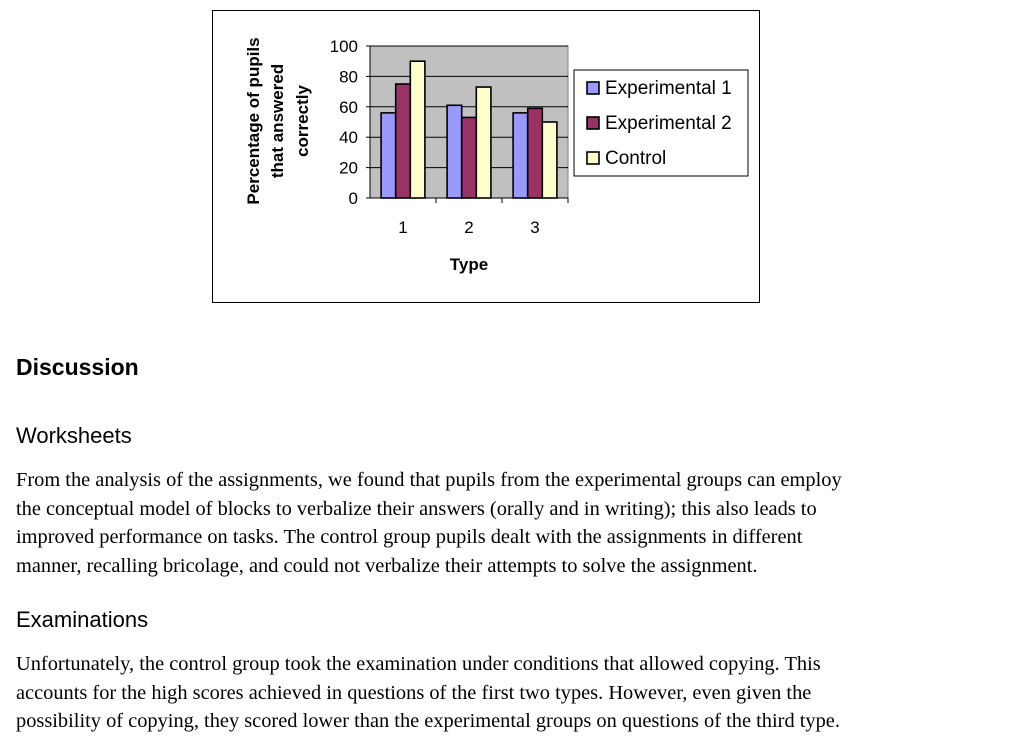 The width and height of the screenshot is (1032, 752). What do you see at coordinates (82, 619) in the screenshot?
I see `subsection-heading-examinations: Examinations` at bounding box center [82, 619].